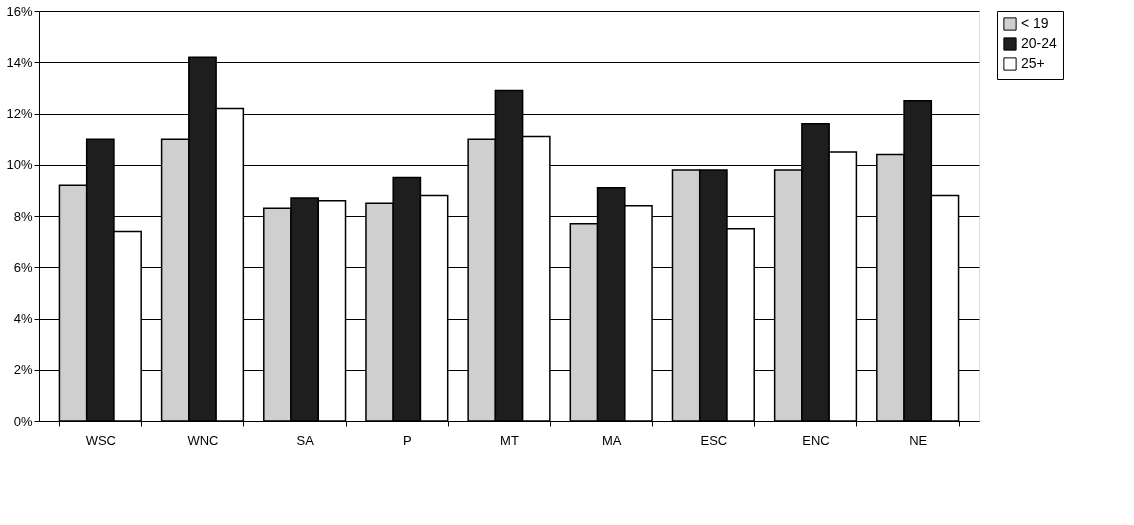 Image resolution: width=1134 pixels, height=525 pixels. What do you see at coordinates (203, 440) in the screenshot?
I see `x-tick-label: WNC` at bounding box center [203, 440].